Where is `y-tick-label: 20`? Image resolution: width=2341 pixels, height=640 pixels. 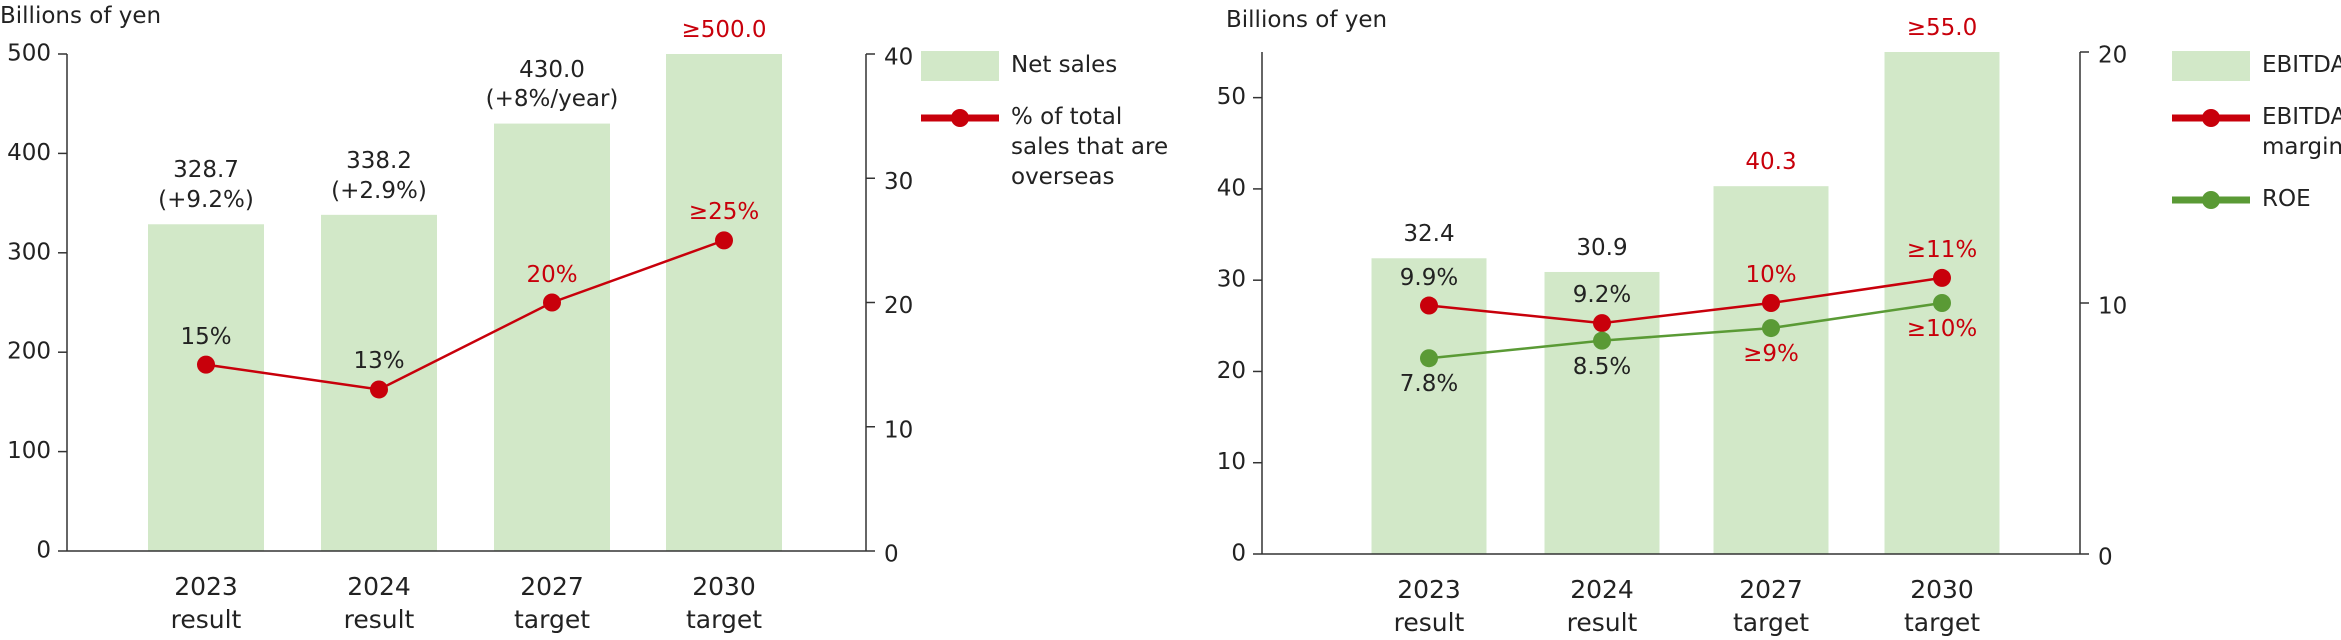
y-tick-label: 20 is located at coordinates (1231, 371).